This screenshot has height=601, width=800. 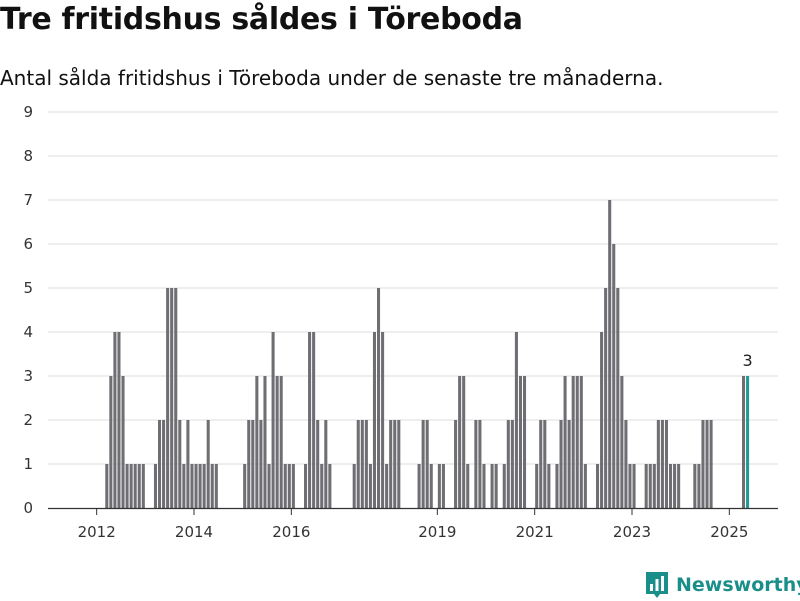 What do you see at coordinates (291, 532) in the screenshot?
I see `x-tick-label: 2016` at bounding box center [291, 532].